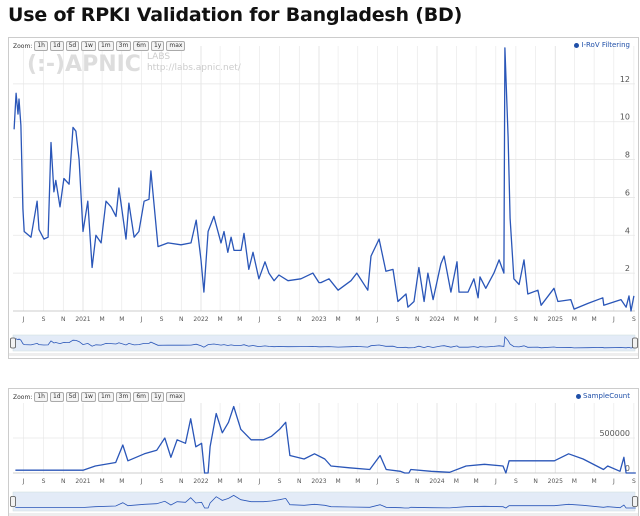  I want to click on y-tick-label: 8, so click(627, 155).